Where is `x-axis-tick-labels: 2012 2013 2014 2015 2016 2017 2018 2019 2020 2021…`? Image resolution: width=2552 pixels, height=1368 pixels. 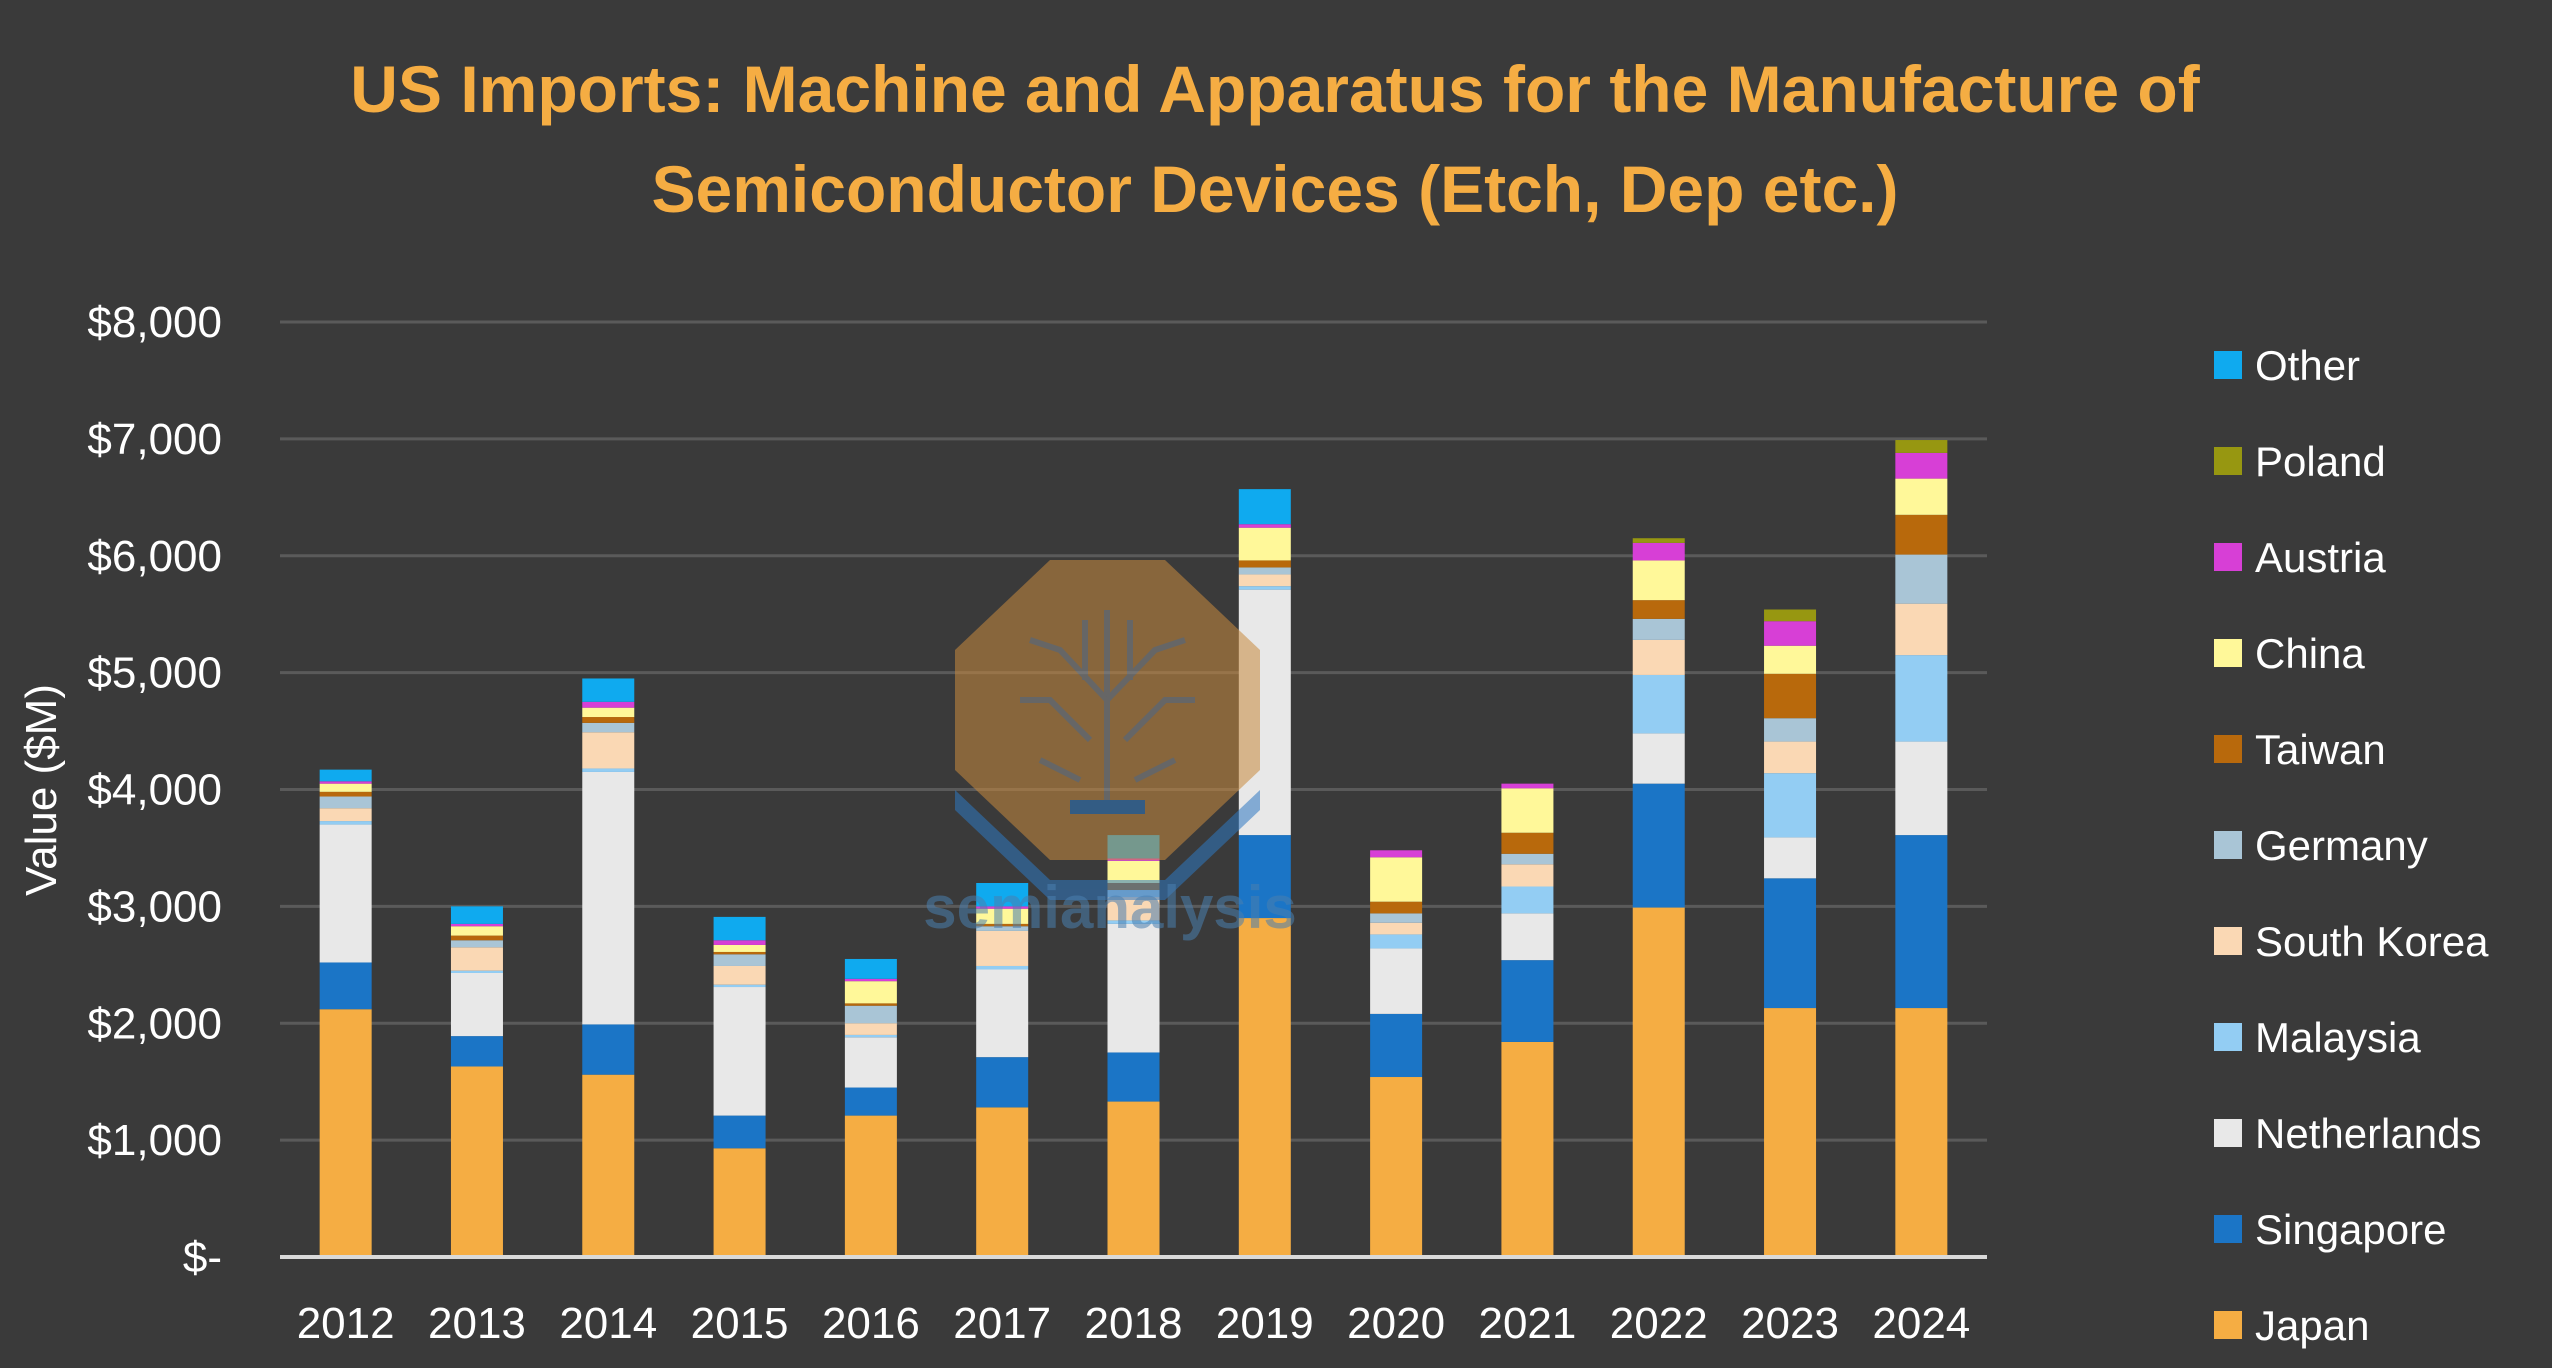 x-axis-tick-labels: 2012 2013 2014 2015 2016 2017 2018 2019 2020 2021… is located at coordinates (1134, 1323).